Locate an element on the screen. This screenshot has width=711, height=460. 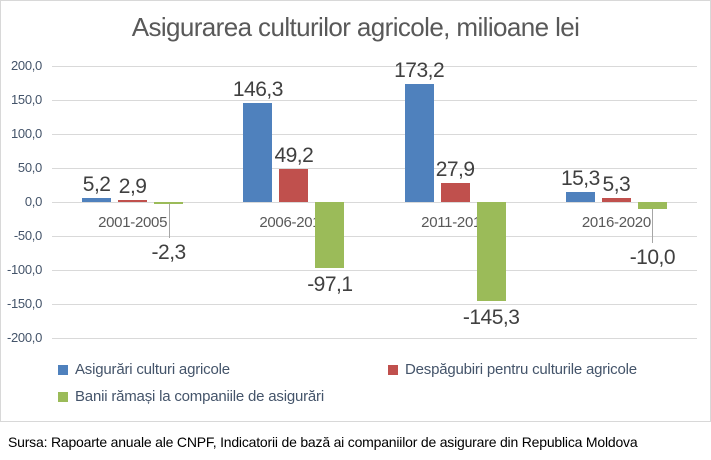
data-label: 173,2 is located at coordinates (419, 71).